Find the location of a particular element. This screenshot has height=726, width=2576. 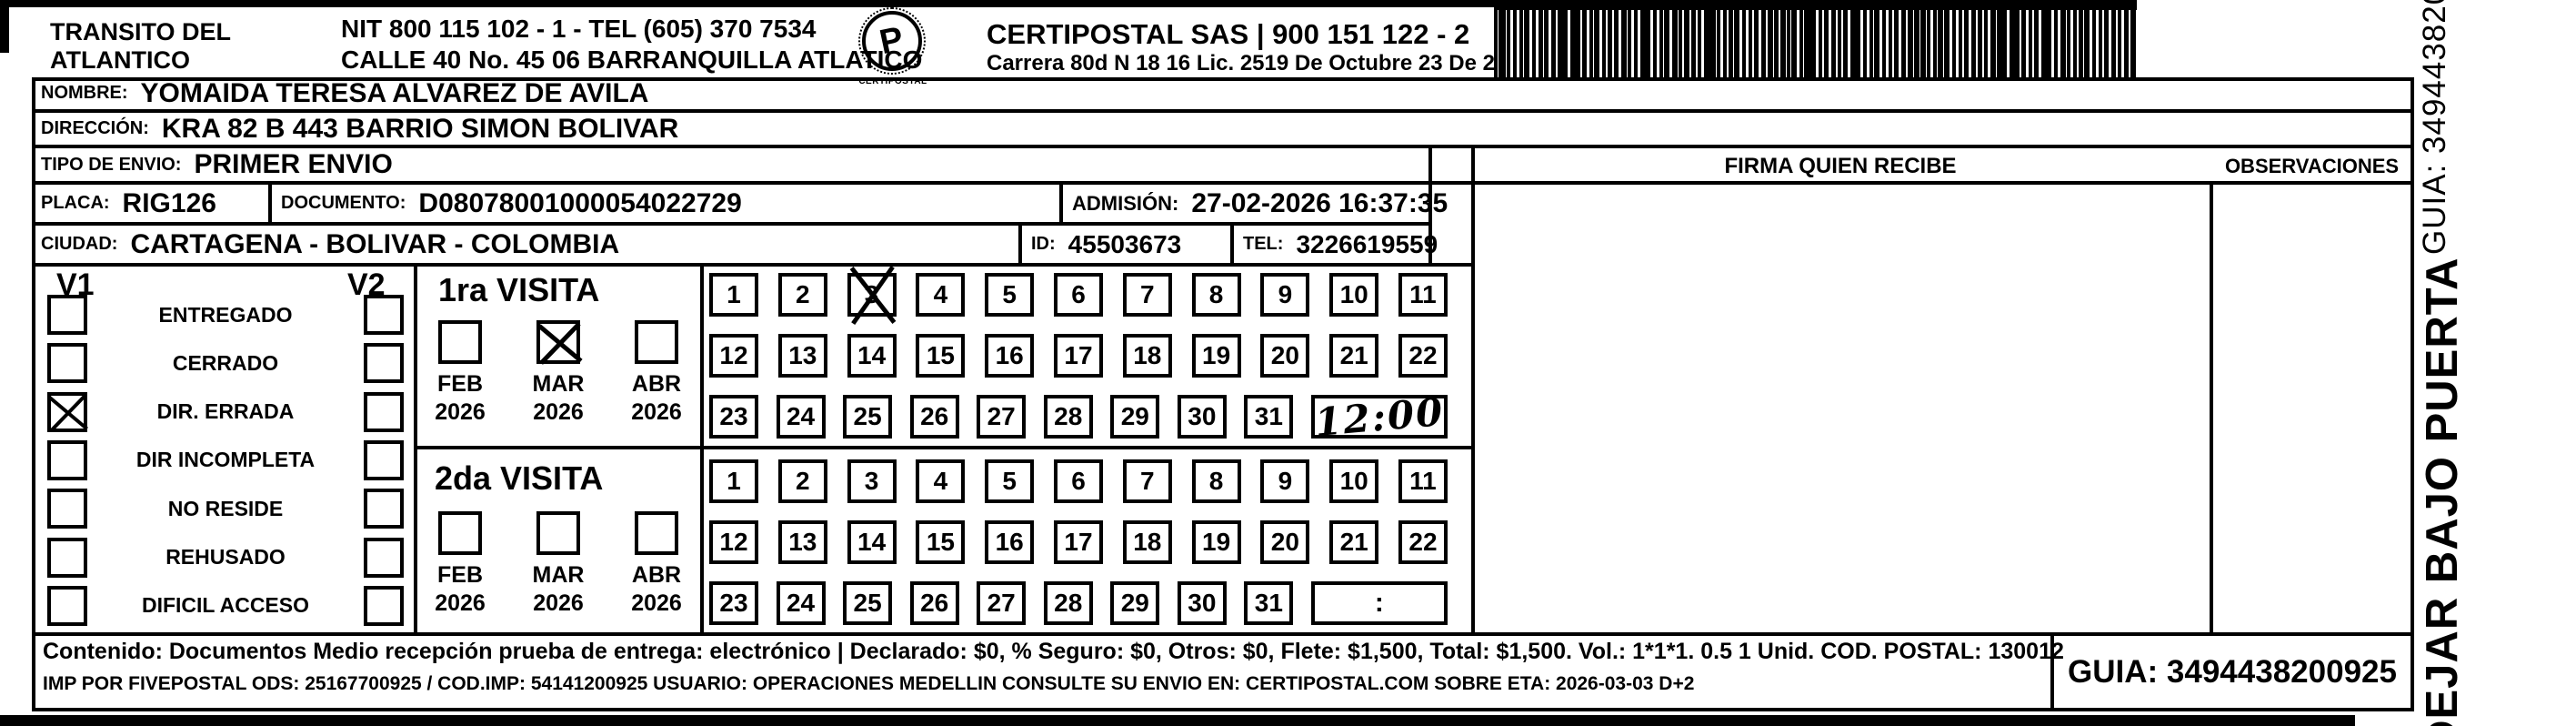

second-visit-time-box: : is located at coordinates (1379, 603).